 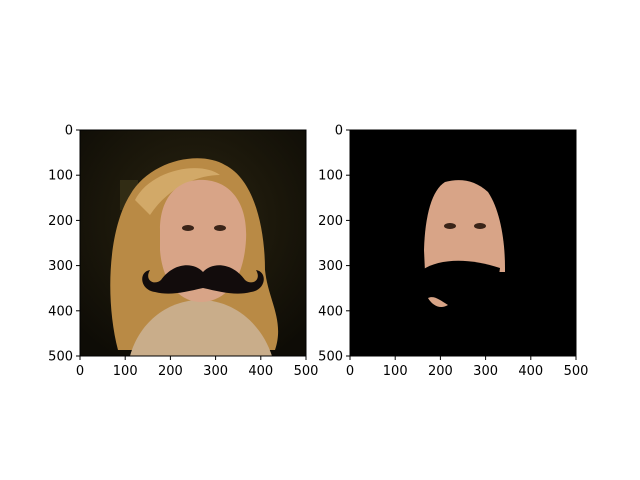 What do you see at coordinates (306, 371) in the screenshot?
I see `left-x-tick-label: 500` at bounding box center [306, 371].